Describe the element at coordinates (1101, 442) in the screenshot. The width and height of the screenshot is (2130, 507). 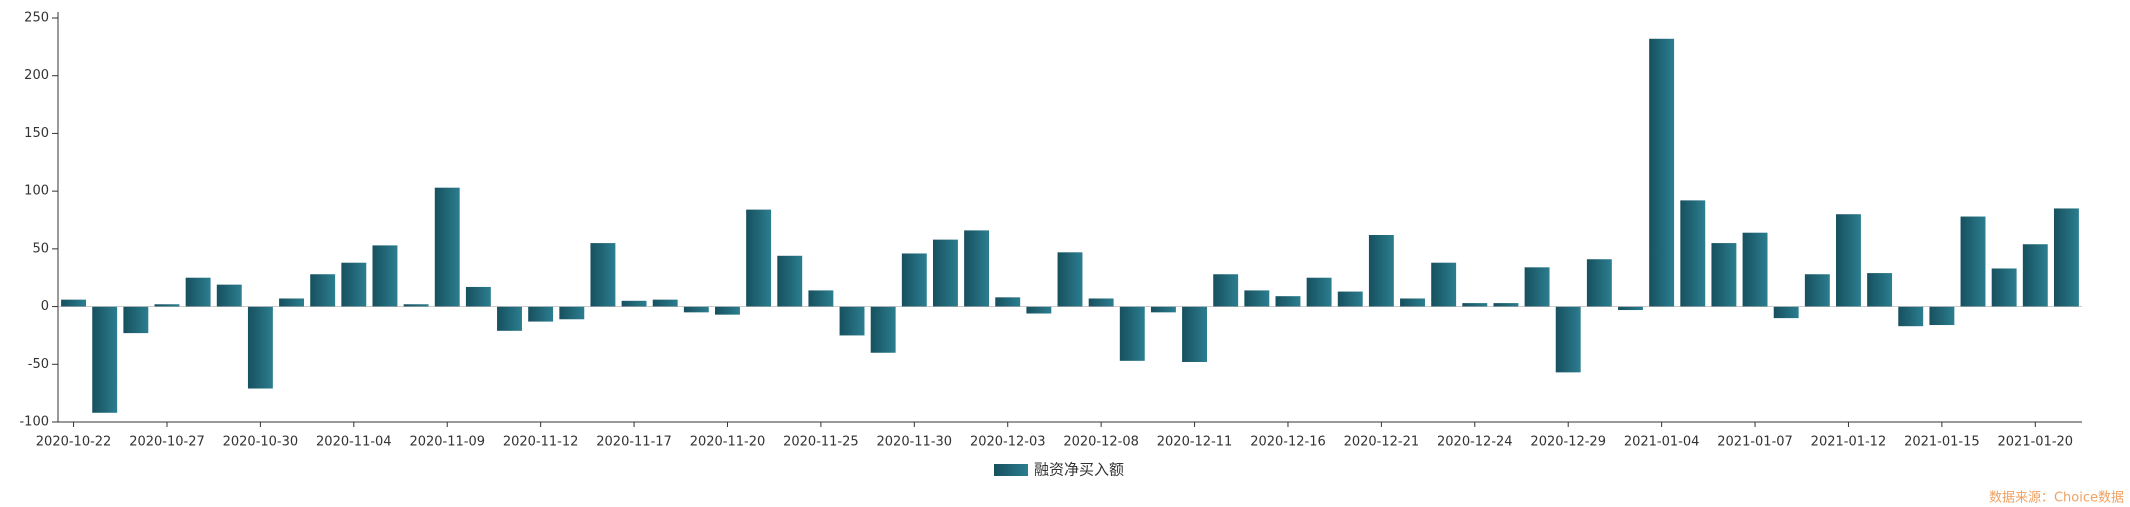
I see `x-tick-label: 2020-12-08` at that location.